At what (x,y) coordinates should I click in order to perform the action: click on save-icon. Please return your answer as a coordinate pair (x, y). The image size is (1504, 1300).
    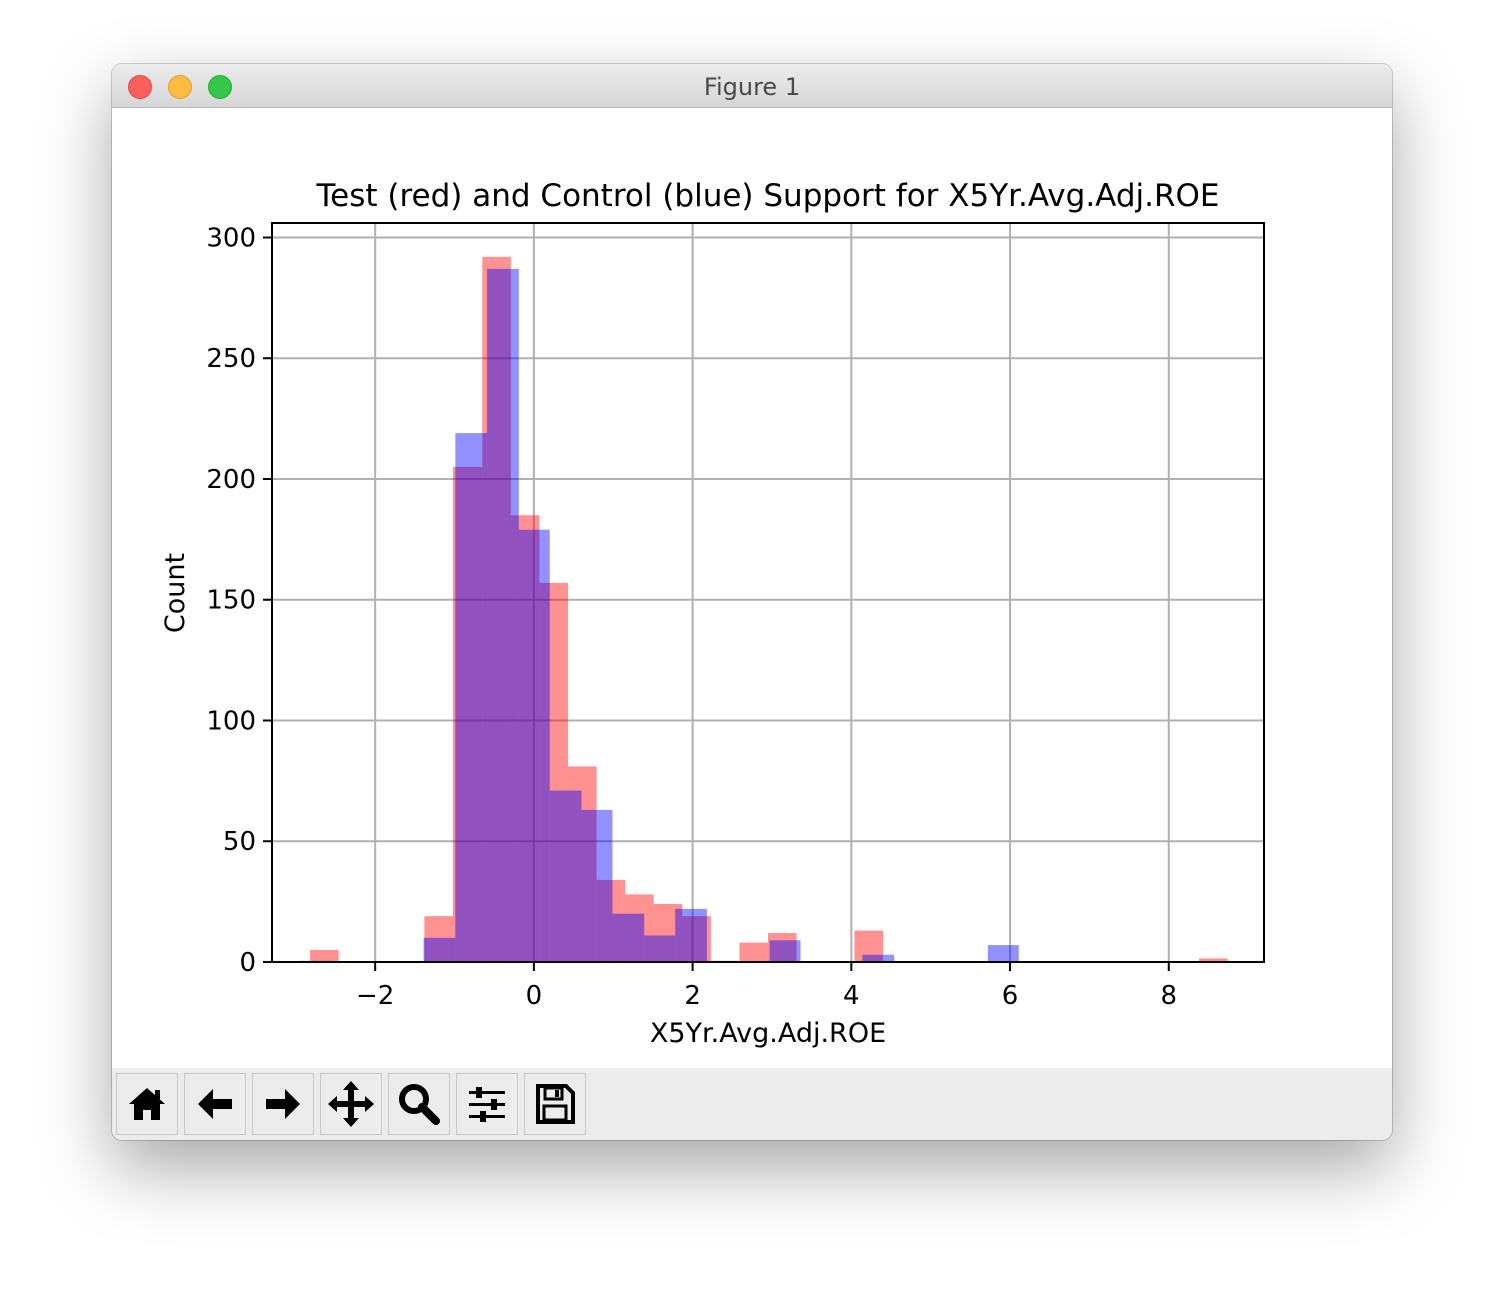
    Looking at the image, I should click on (555, 1104).